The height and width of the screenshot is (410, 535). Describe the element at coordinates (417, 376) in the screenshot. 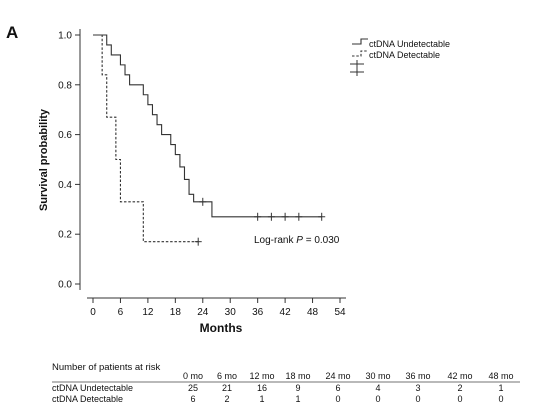

I see `risk-column-header: 36 mo` at that location.